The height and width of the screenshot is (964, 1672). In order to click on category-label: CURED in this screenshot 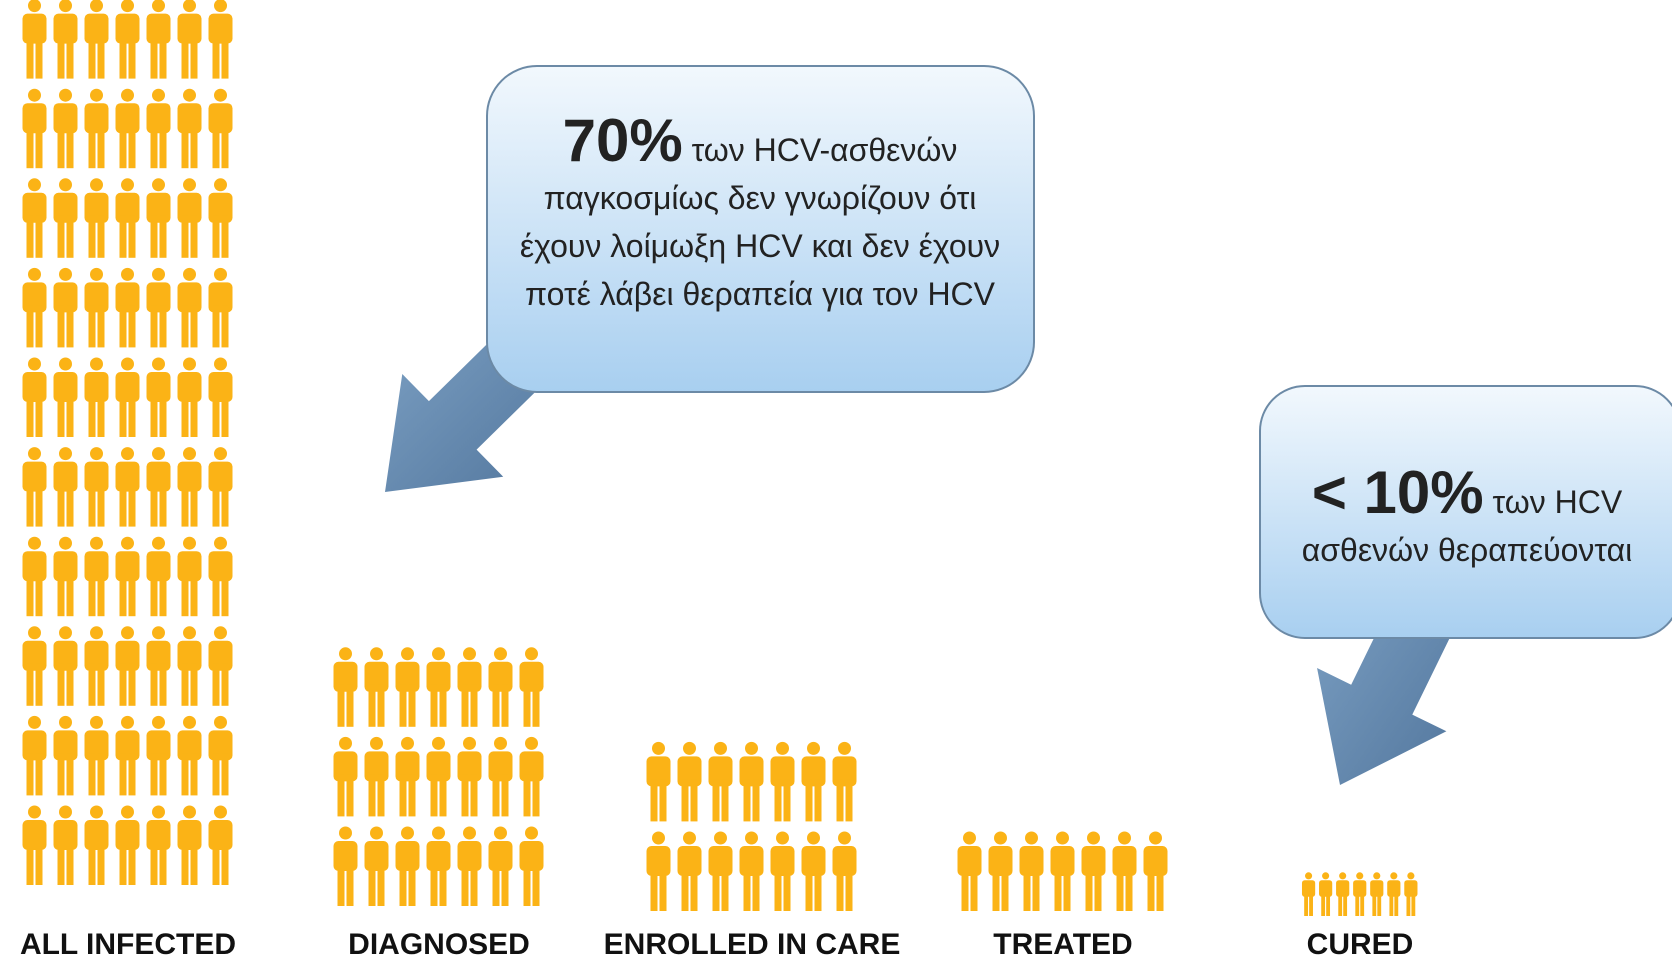, I will do `click(1360, 944)`.